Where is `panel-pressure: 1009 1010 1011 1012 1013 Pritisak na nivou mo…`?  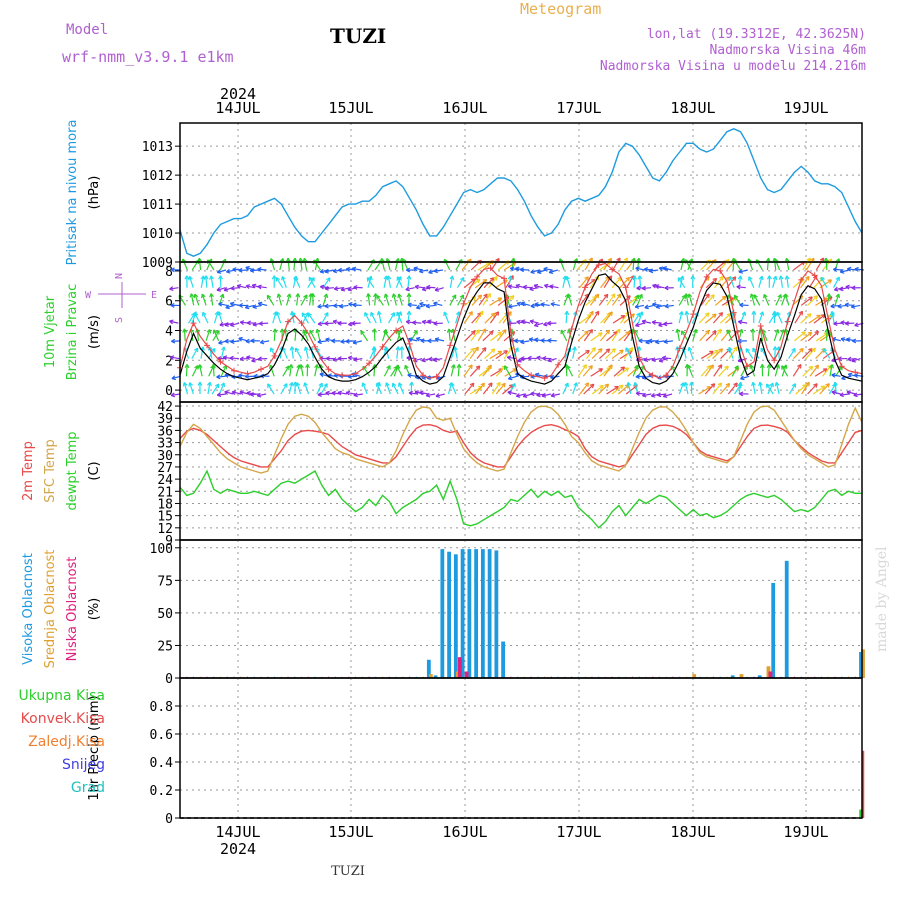 panel-pressure: 1009 1010 1011 1012 1013 Pritisak na nivou mo… is located at coordinates (464, 195).